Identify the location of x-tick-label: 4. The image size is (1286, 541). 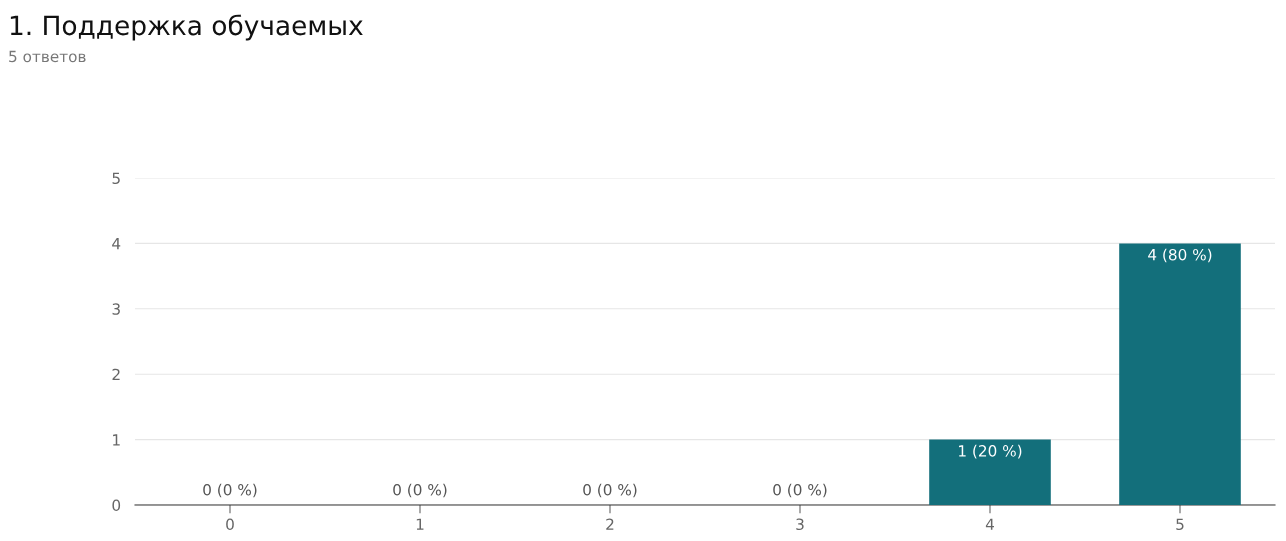
(989, 524).